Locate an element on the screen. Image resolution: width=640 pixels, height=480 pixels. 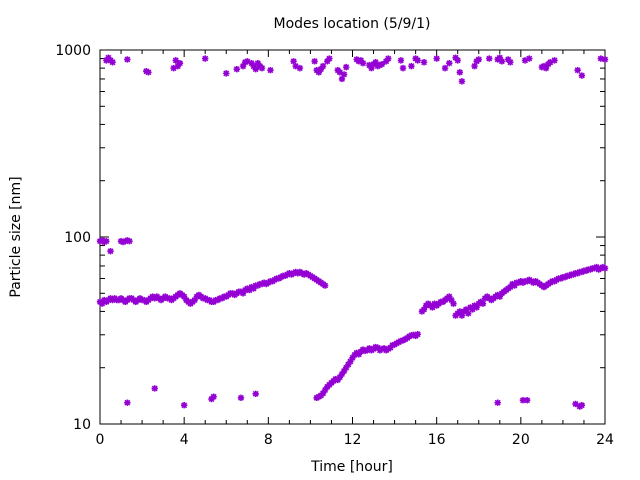
y-axis-label: Particle size [nm] is located at coordinates (16, 236).